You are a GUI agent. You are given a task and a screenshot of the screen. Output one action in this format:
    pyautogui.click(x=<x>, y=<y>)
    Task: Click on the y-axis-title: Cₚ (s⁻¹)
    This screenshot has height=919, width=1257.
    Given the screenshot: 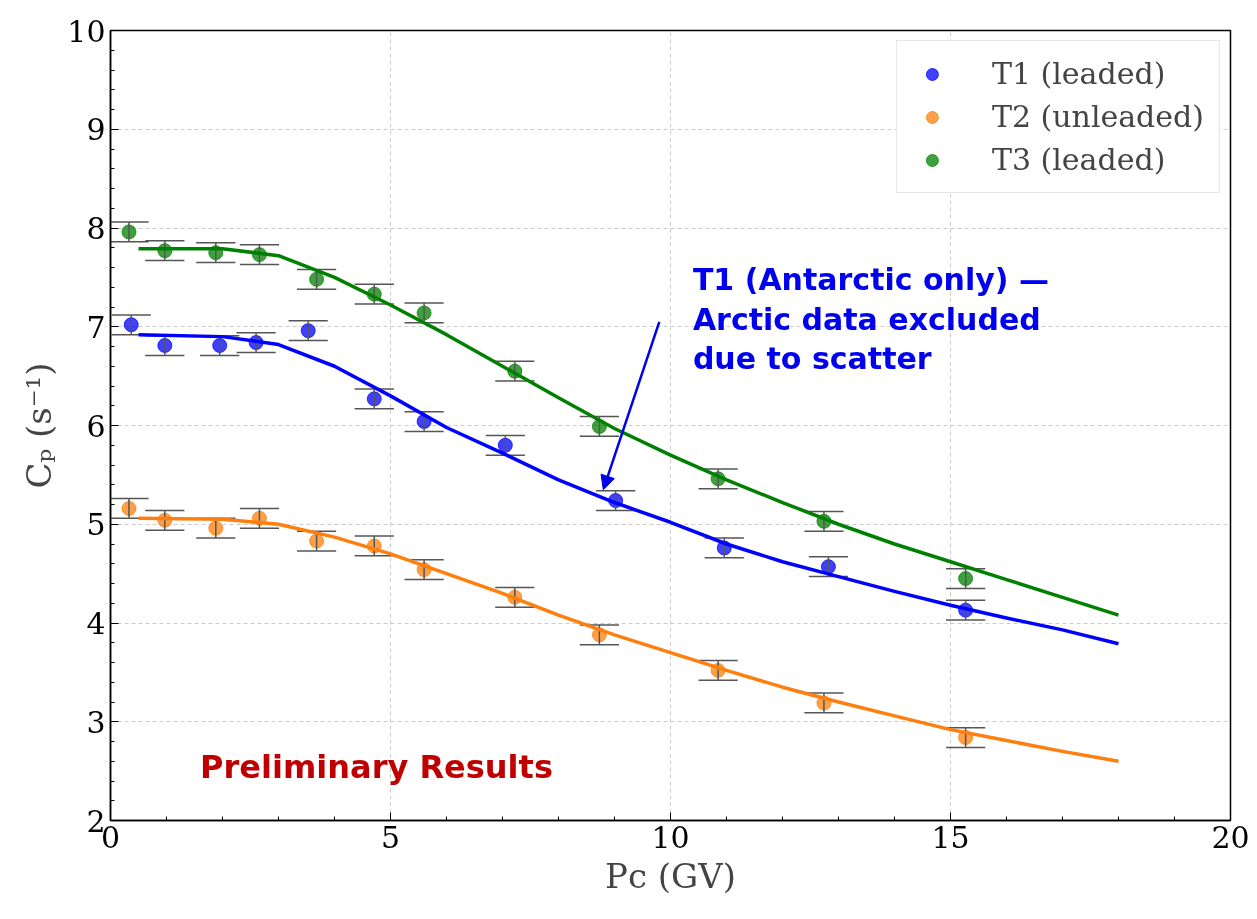 What is the action you would take?
    pyautogui.click(x=39, y=425)
    